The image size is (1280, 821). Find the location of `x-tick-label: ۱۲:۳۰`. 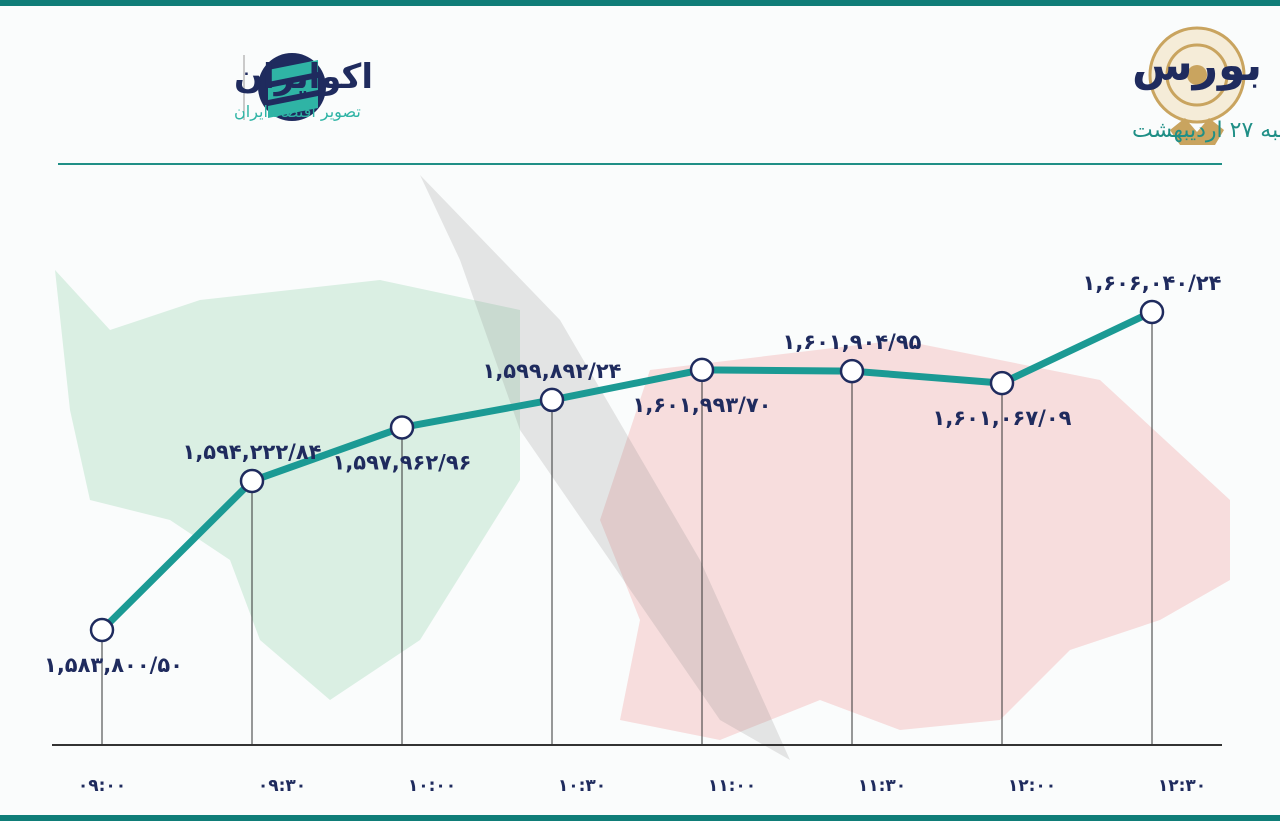

x-tick-label: ۱۲:۳۰ is located at coordinates (1182, 786).